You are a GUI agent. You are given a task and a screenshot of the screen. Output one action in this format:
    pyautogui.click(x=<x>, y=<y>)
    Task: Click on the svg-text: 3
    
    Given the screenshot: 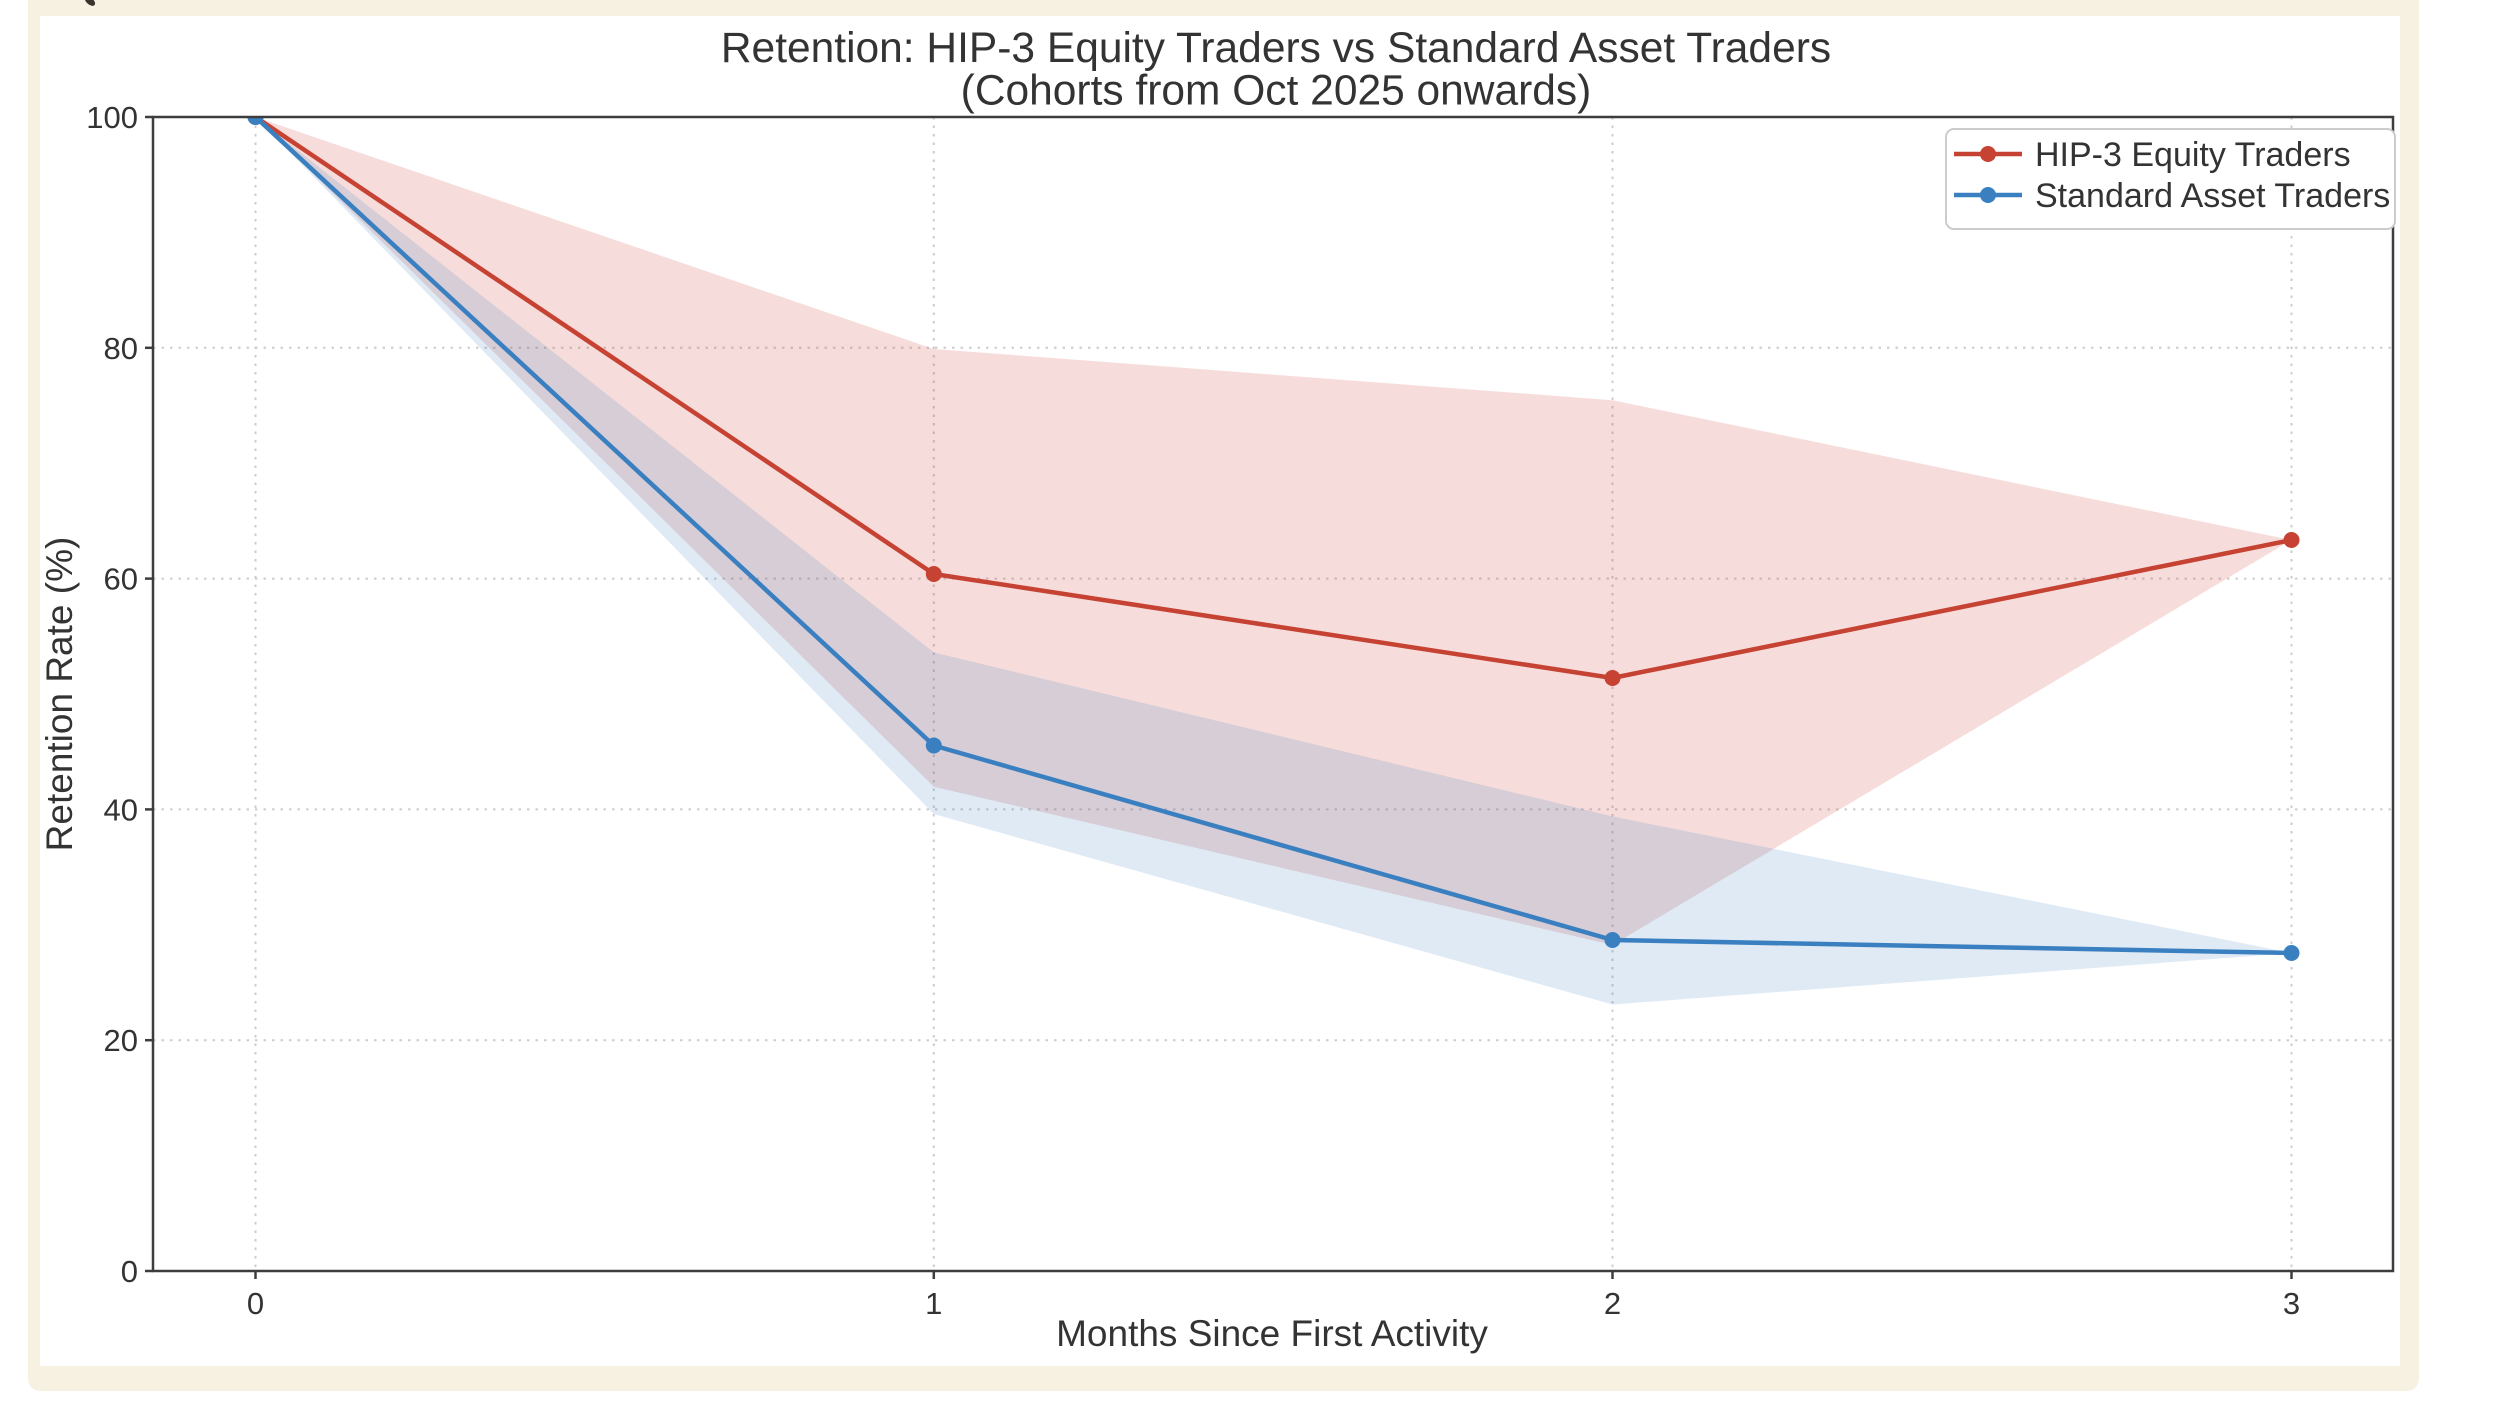 What is the action you would take?
    pyautogui.click(x=2291, y=1303)
    